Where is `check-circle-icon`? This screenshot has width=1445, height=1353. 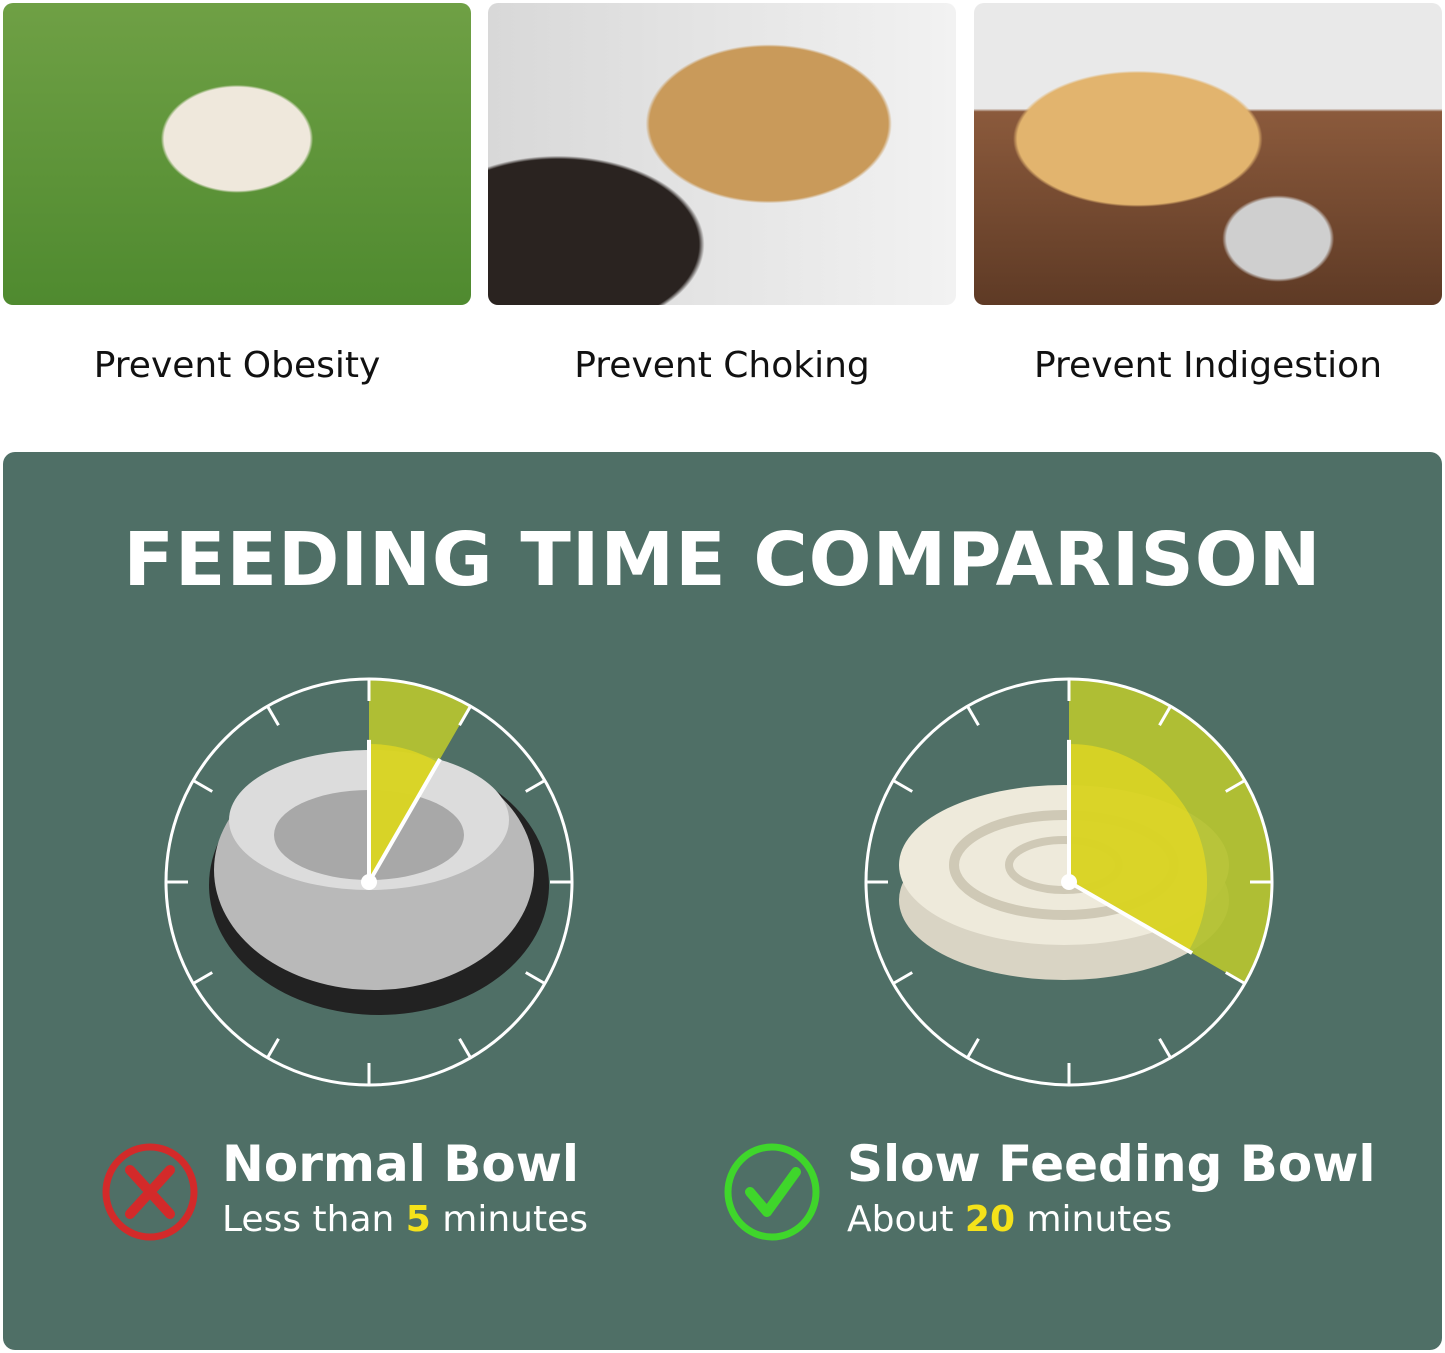 check-circle-icon is located at coordinates (772, 1192).